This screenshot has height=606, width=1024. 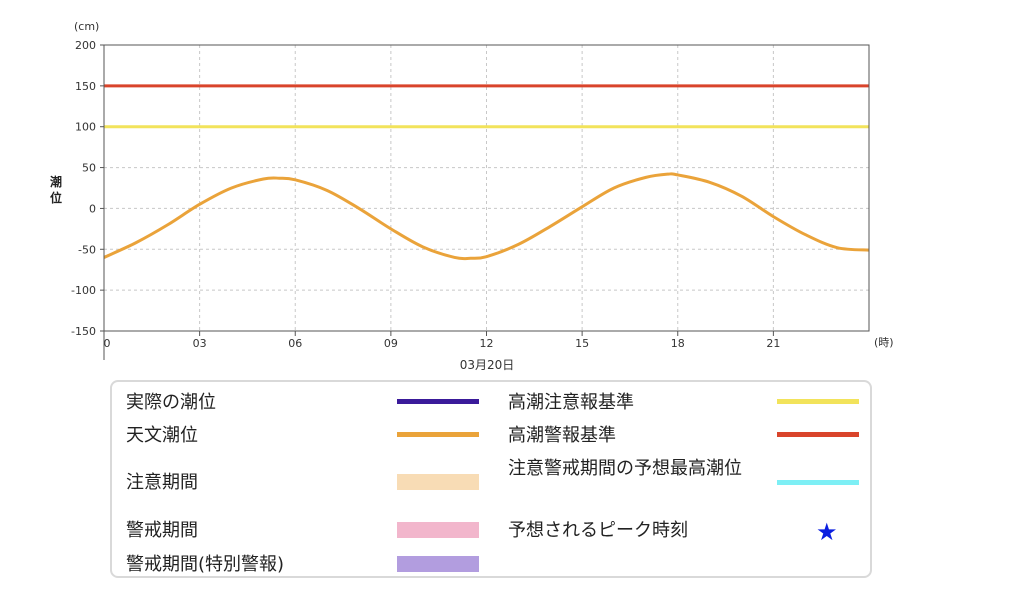 What do you see at coordinates (85, 45) in the screenshot?
I see `y-tick-label: 200` at bounding box center [85, 45].